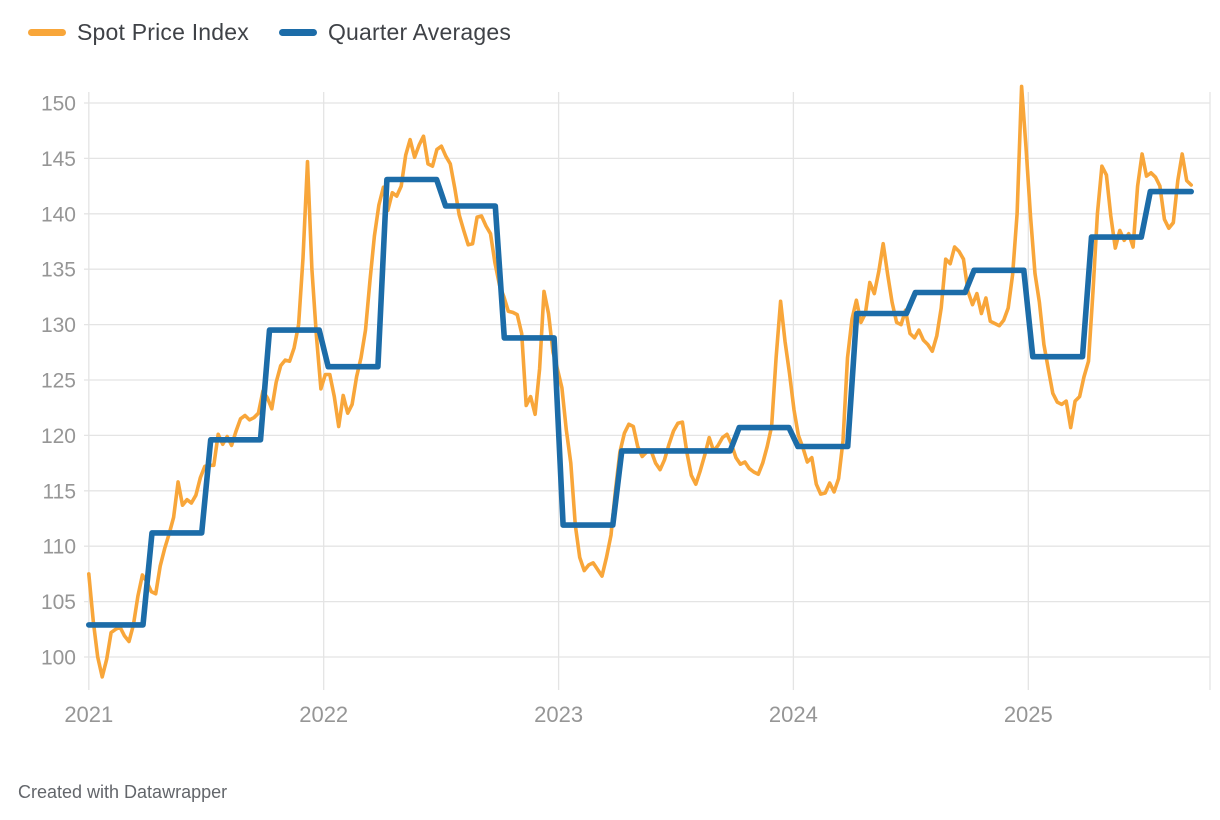  I want to click on x-tick-label: 2021, so click(88, 714).